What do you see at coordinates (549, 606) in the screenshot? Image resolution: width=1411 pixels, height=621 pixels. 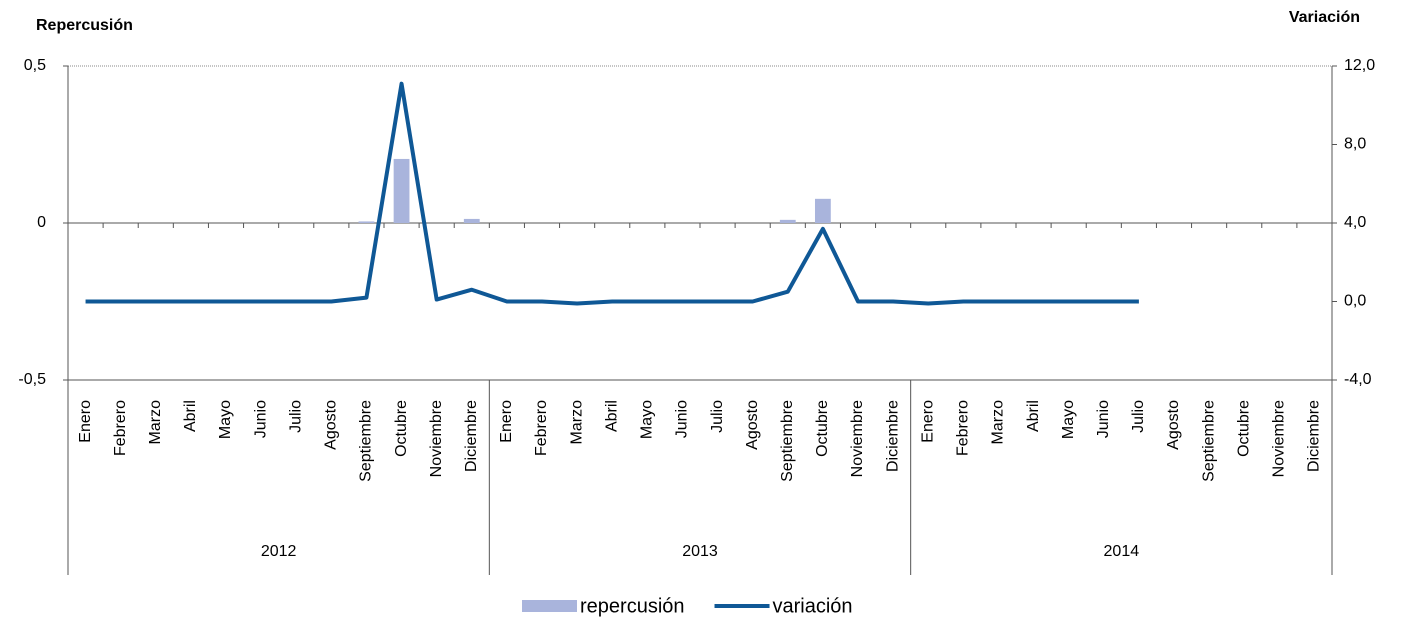 I see `legend-swatch` at bounding box center [549, 606].